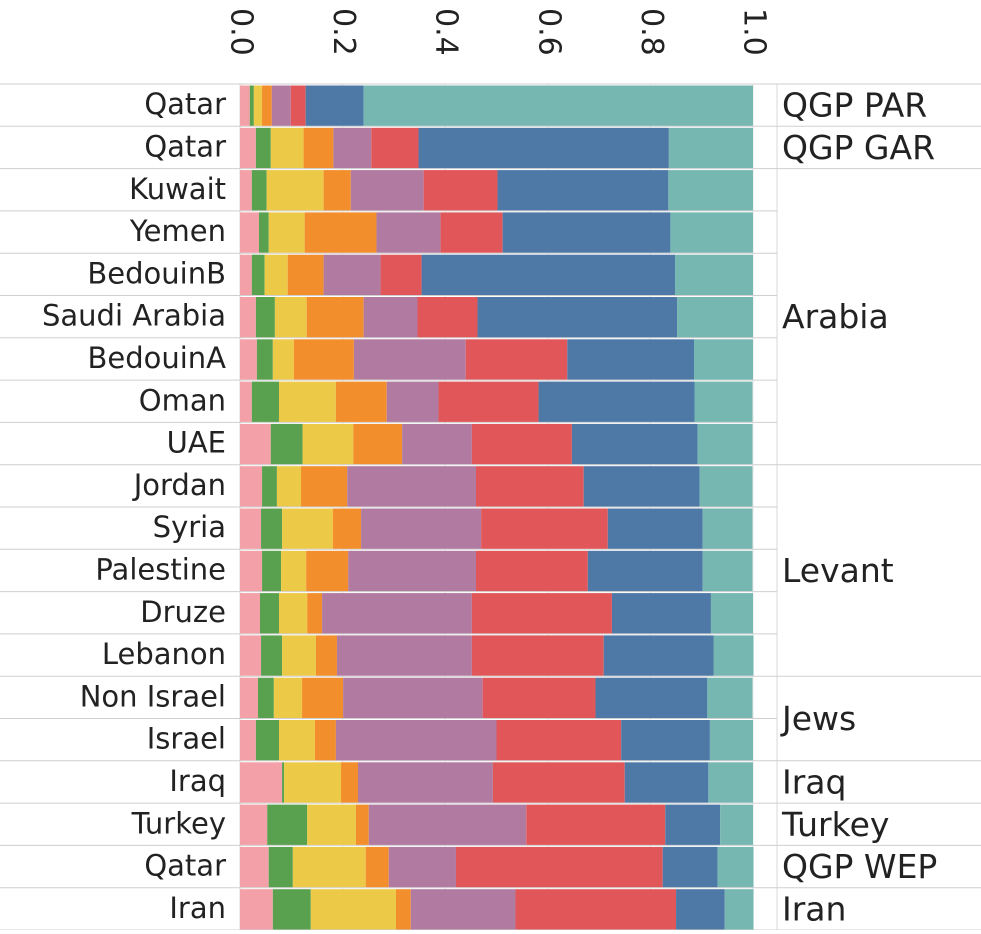 This screenshot has width=981, height=934. Describe the element at coordinates (725, 444) in the screenshot. I see `bar-segment-r8-s7` at that location.